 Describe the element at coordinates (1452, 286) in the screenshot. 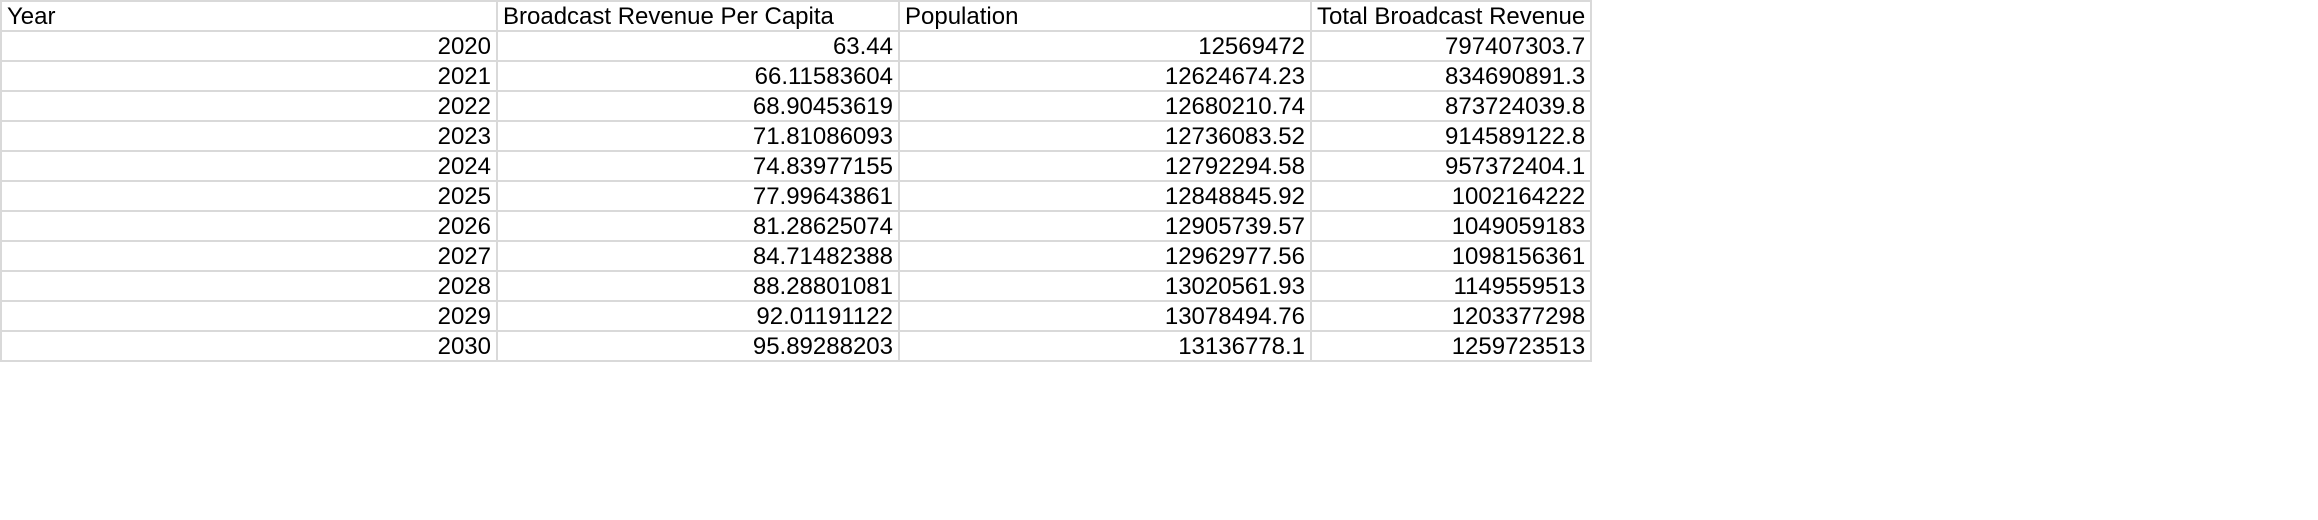

I see `cell-total-revenue: 1149559513` at that location.